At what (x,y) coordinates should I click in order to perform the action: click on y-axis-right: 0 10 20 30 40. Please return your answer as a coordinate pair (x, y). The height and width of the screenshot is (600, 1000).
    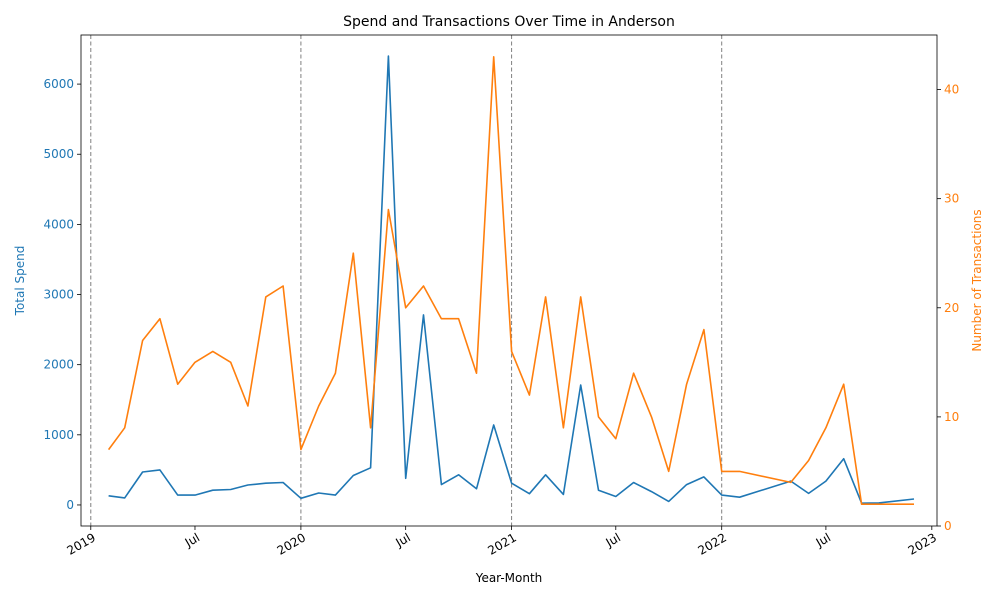
    Looking at the image, I should click on (948, 308).